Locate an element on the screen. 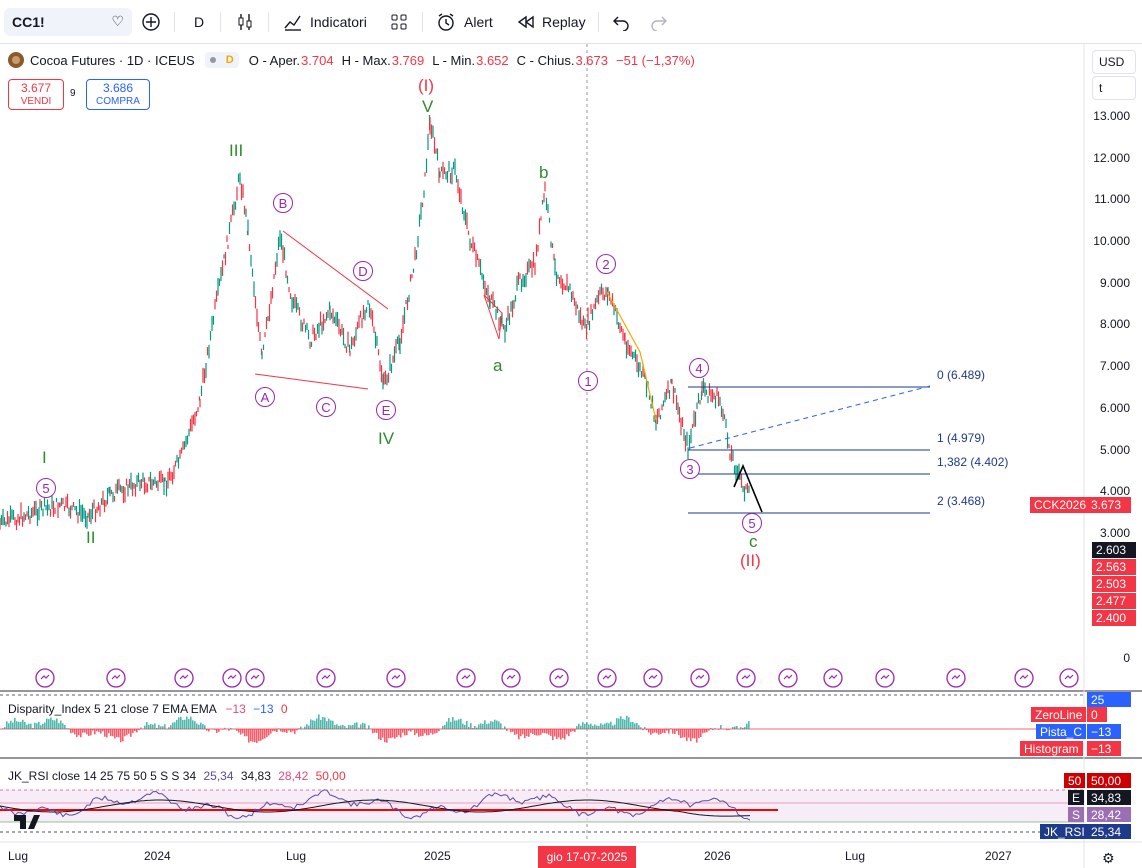 Image resolution: width=1142 pixels, height=868 pixels. pista-label: Pista_C is located at coordinates (1061, 731).